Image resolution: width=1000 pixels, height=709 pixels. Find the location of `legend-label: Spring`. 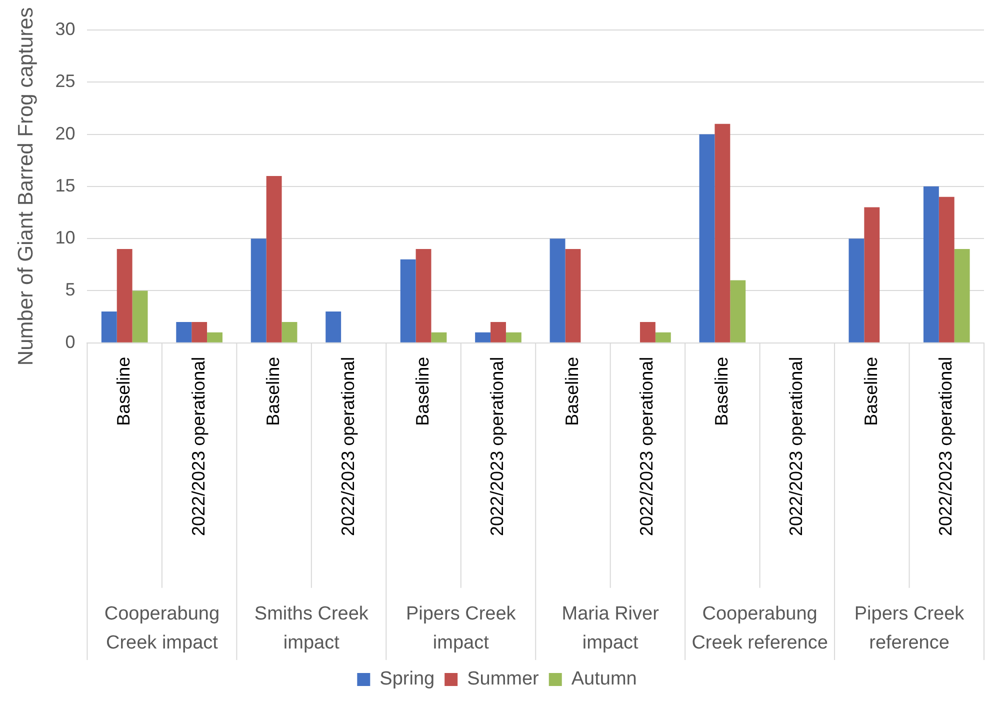

legend-label: Spring is located at coordinates (407, 679).